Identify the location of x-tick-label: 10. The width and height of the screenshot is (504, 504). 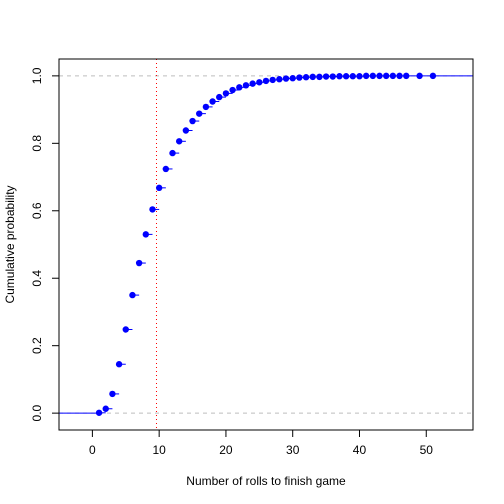
(159, 450).